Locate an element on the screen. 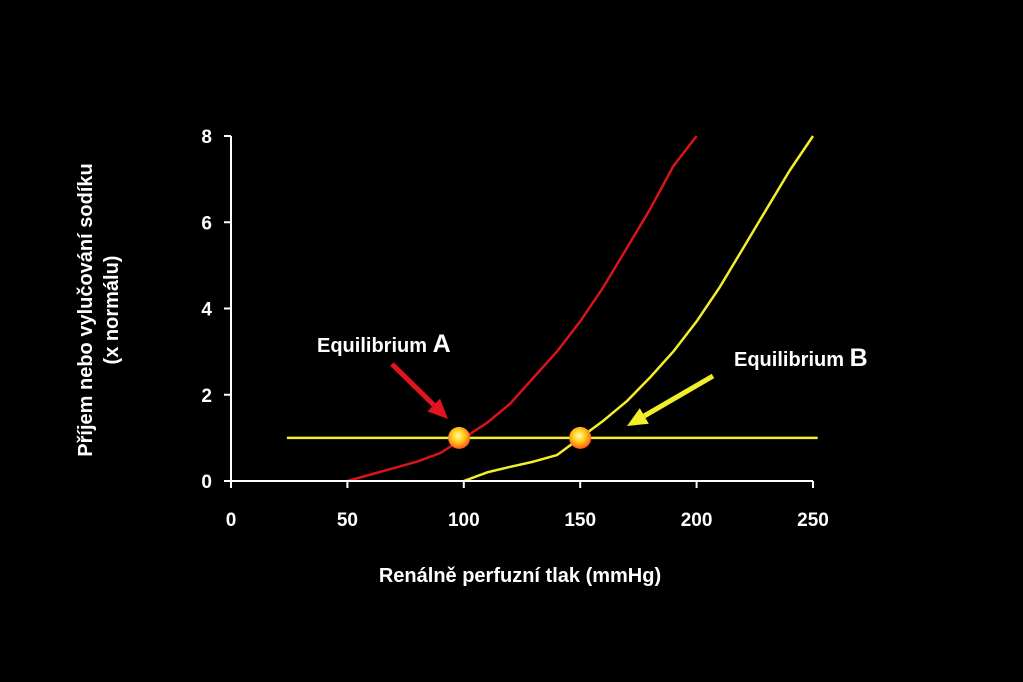 This screenshot has height=682, width=1023. equilibrium-markers is located at coordinates (520, 437).